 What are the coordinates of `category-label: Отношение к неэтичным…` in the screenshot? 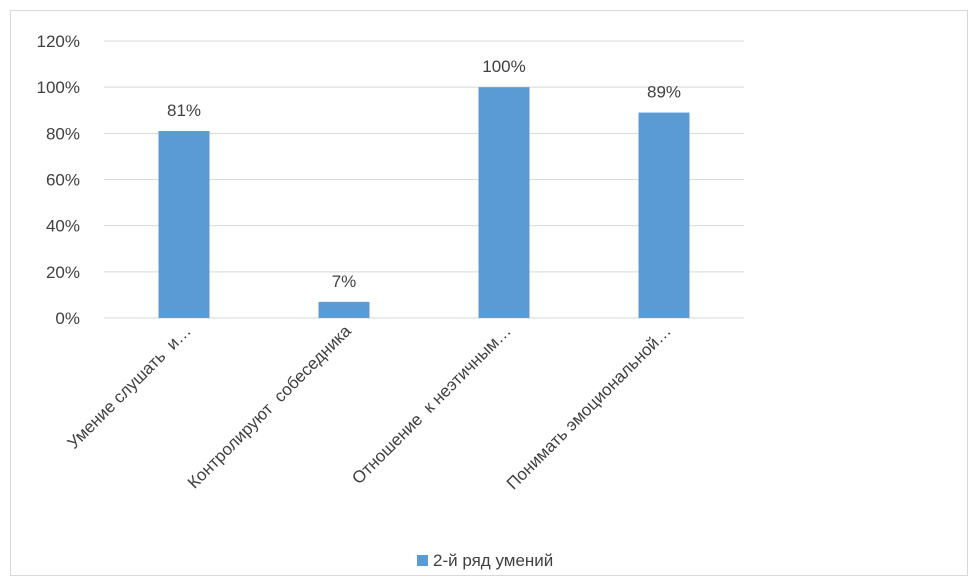 It's located at (431, 404).